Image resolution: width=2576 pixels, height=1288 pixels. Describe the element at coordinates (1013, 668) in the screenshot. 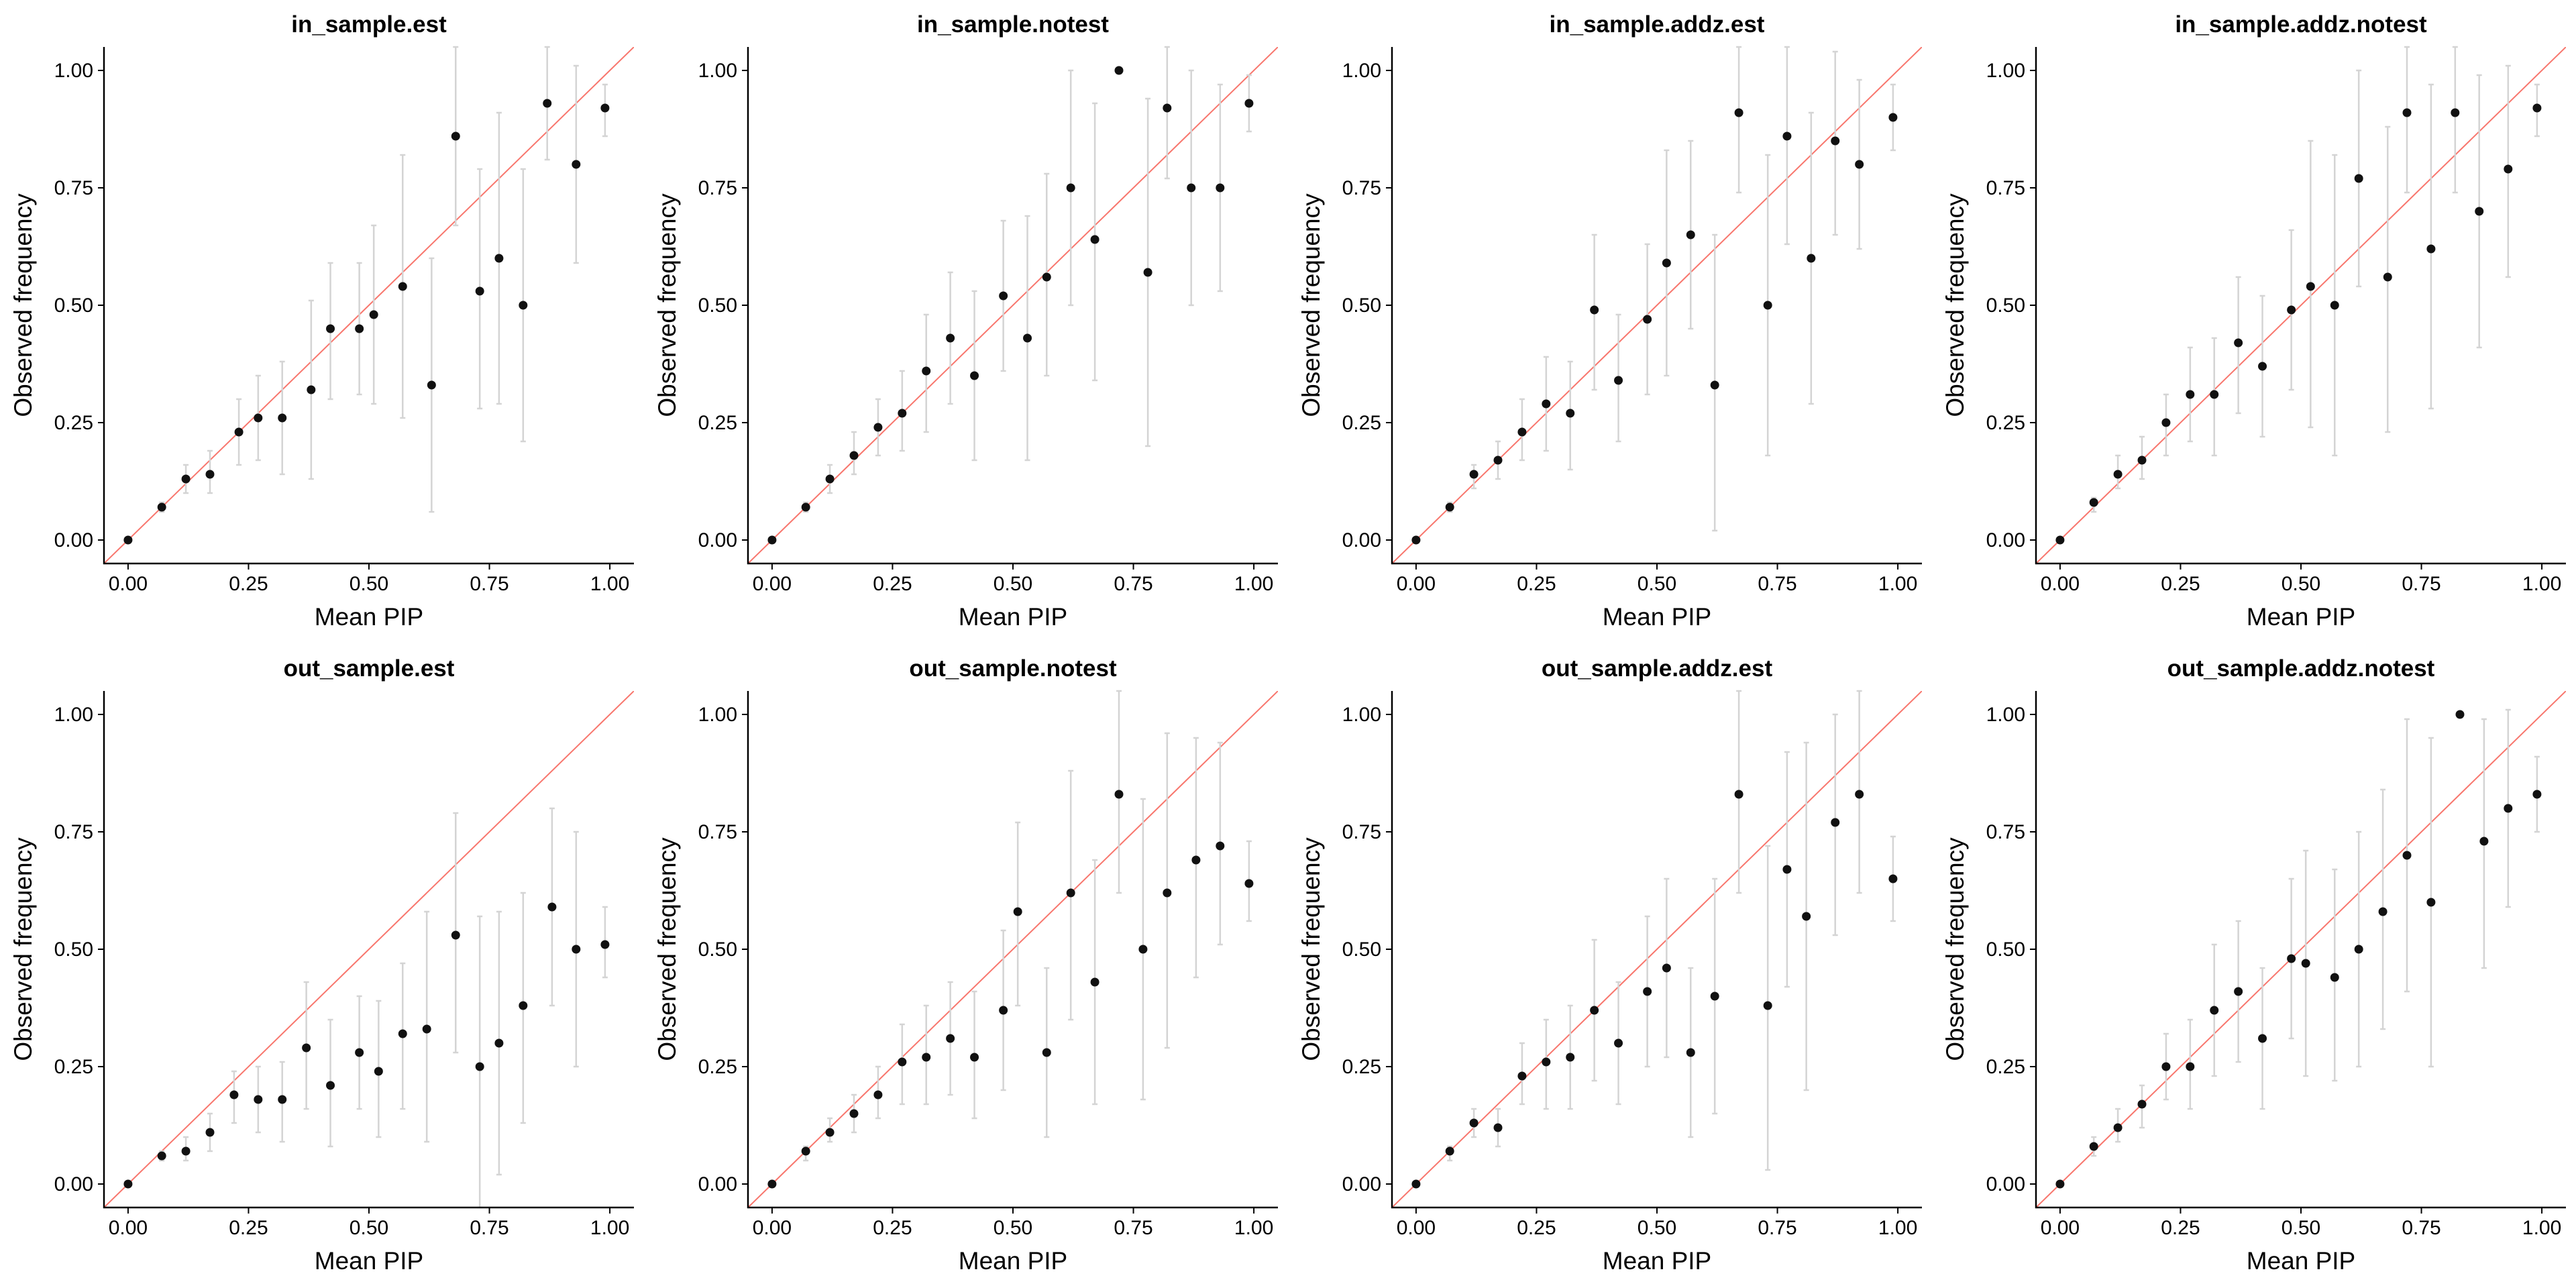

I see `panel-title: out_sample.notest` at that location.